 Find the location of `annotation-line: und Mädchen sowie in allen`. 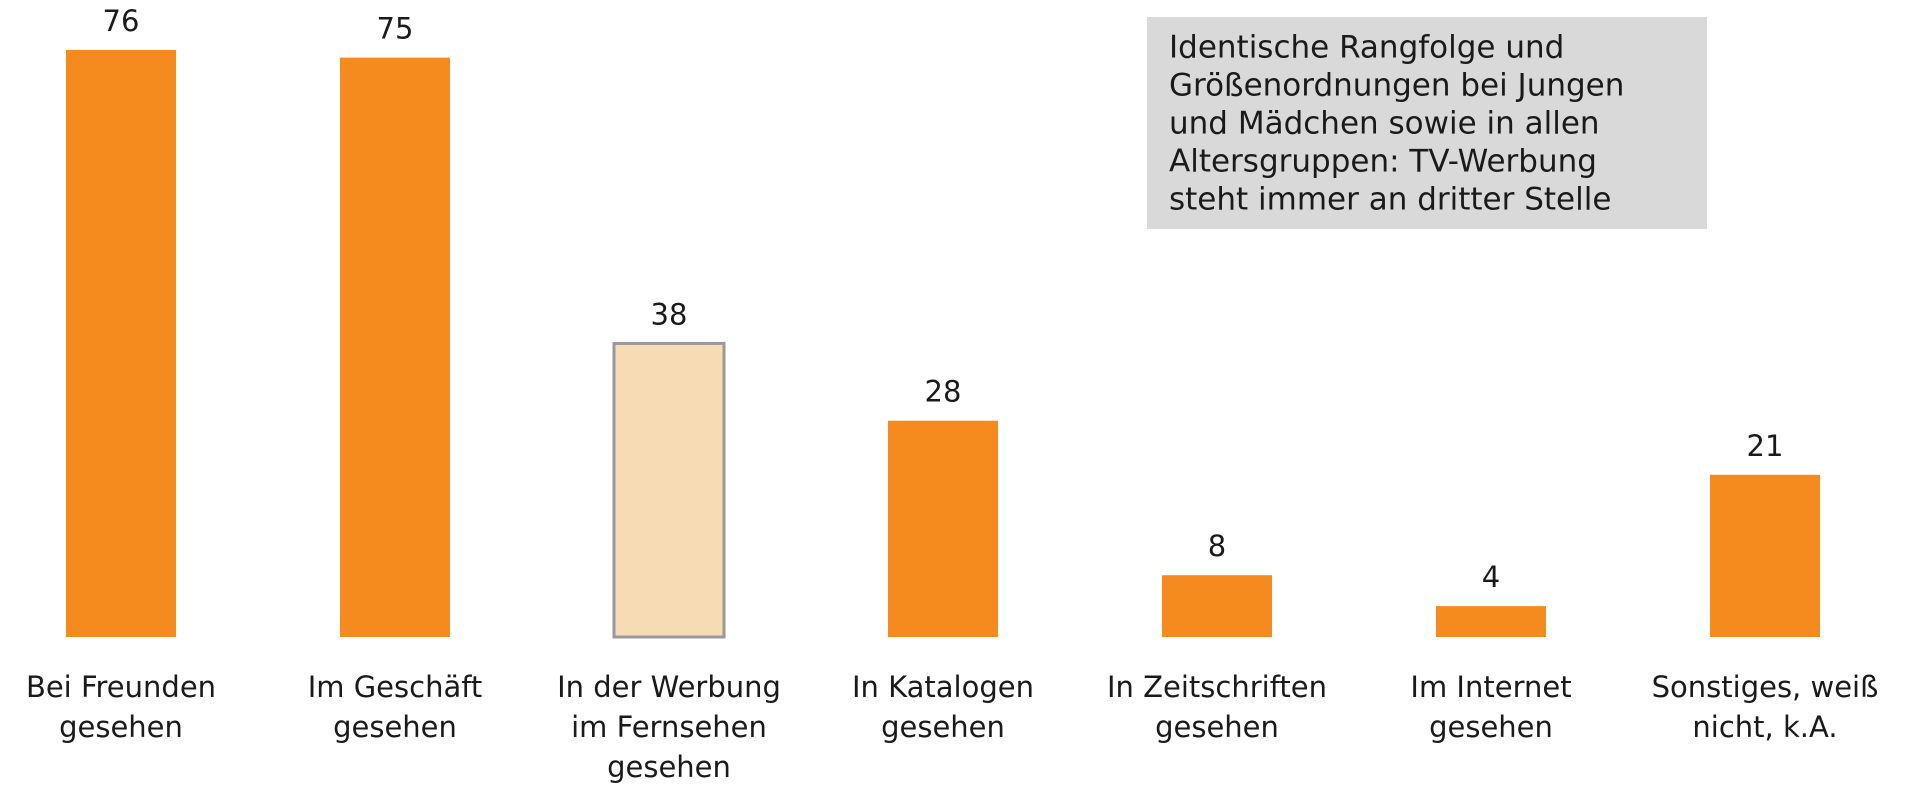

annotation-line: und Mädchen sowie in allen is located at coordinates (1384, 124).